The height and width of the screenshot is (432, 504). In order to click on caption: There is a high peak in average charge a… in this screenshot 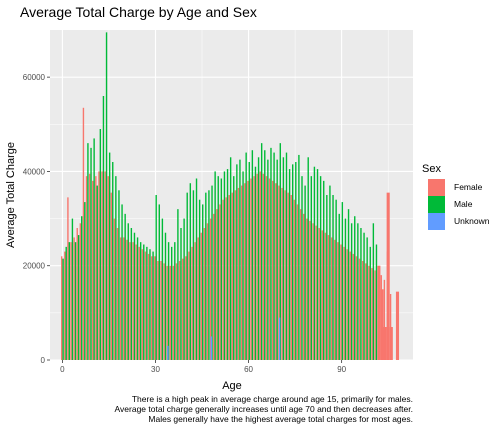, I will do `click(264, 409)`.